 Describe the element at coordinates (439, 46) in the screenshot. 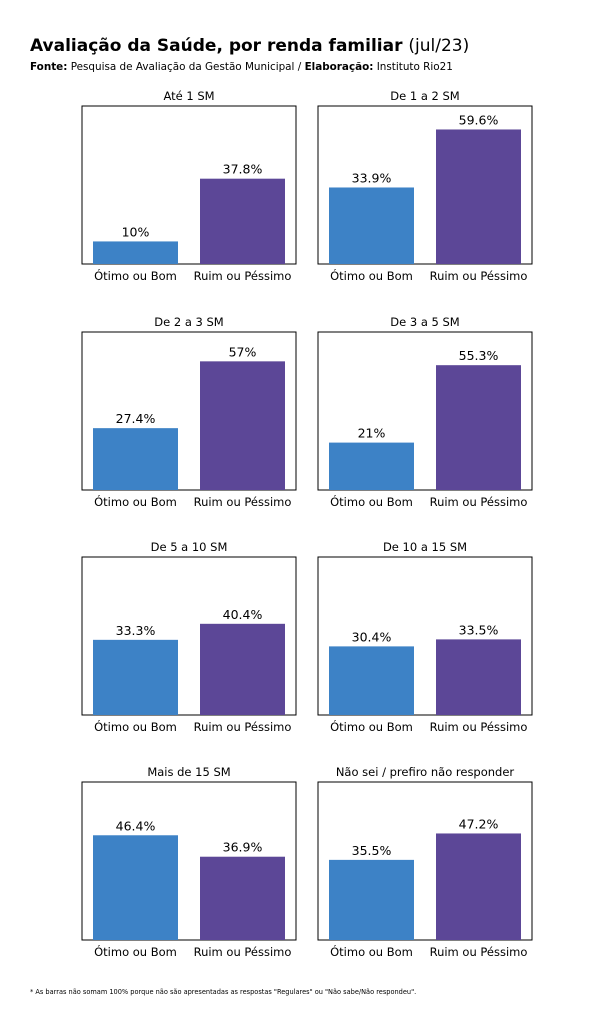

I see `title-period: (jul/23)` at that location.